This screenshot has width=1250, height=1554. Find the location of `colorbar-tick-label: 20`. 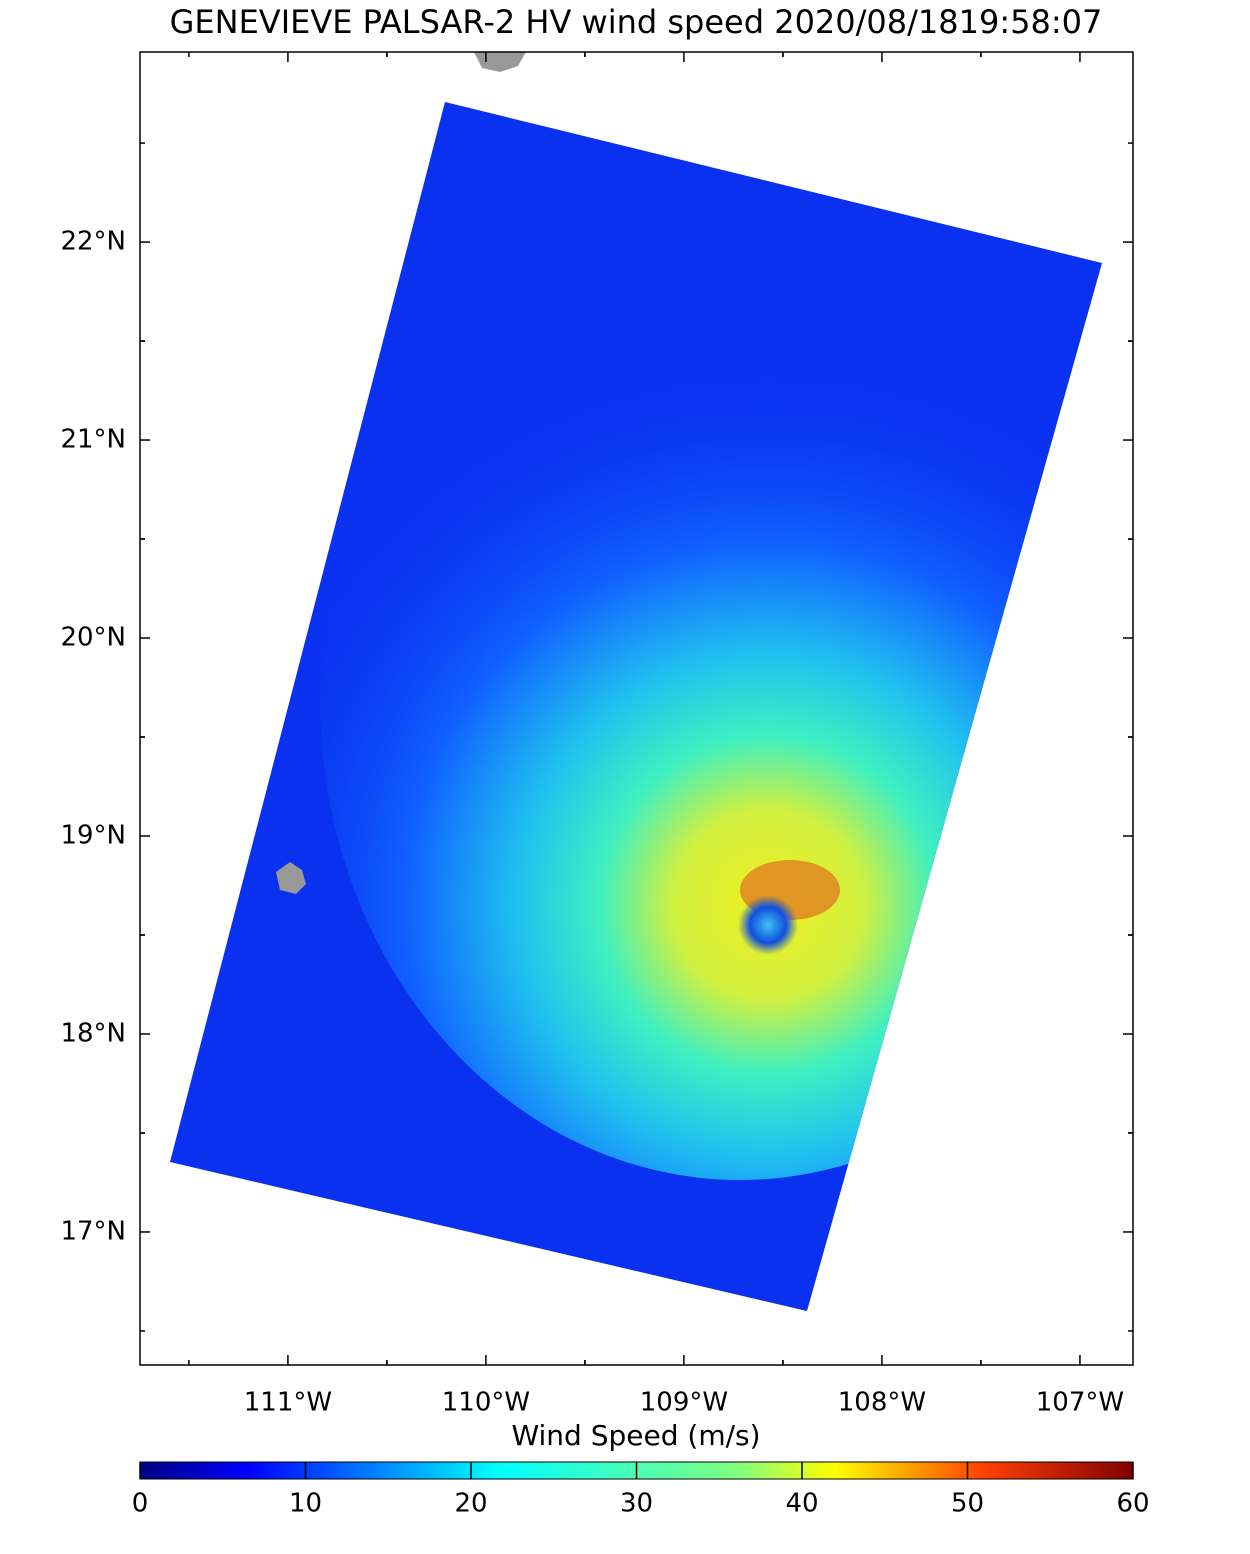

colorbar-tick-label: 20 is located at coordinates (470, 1504).